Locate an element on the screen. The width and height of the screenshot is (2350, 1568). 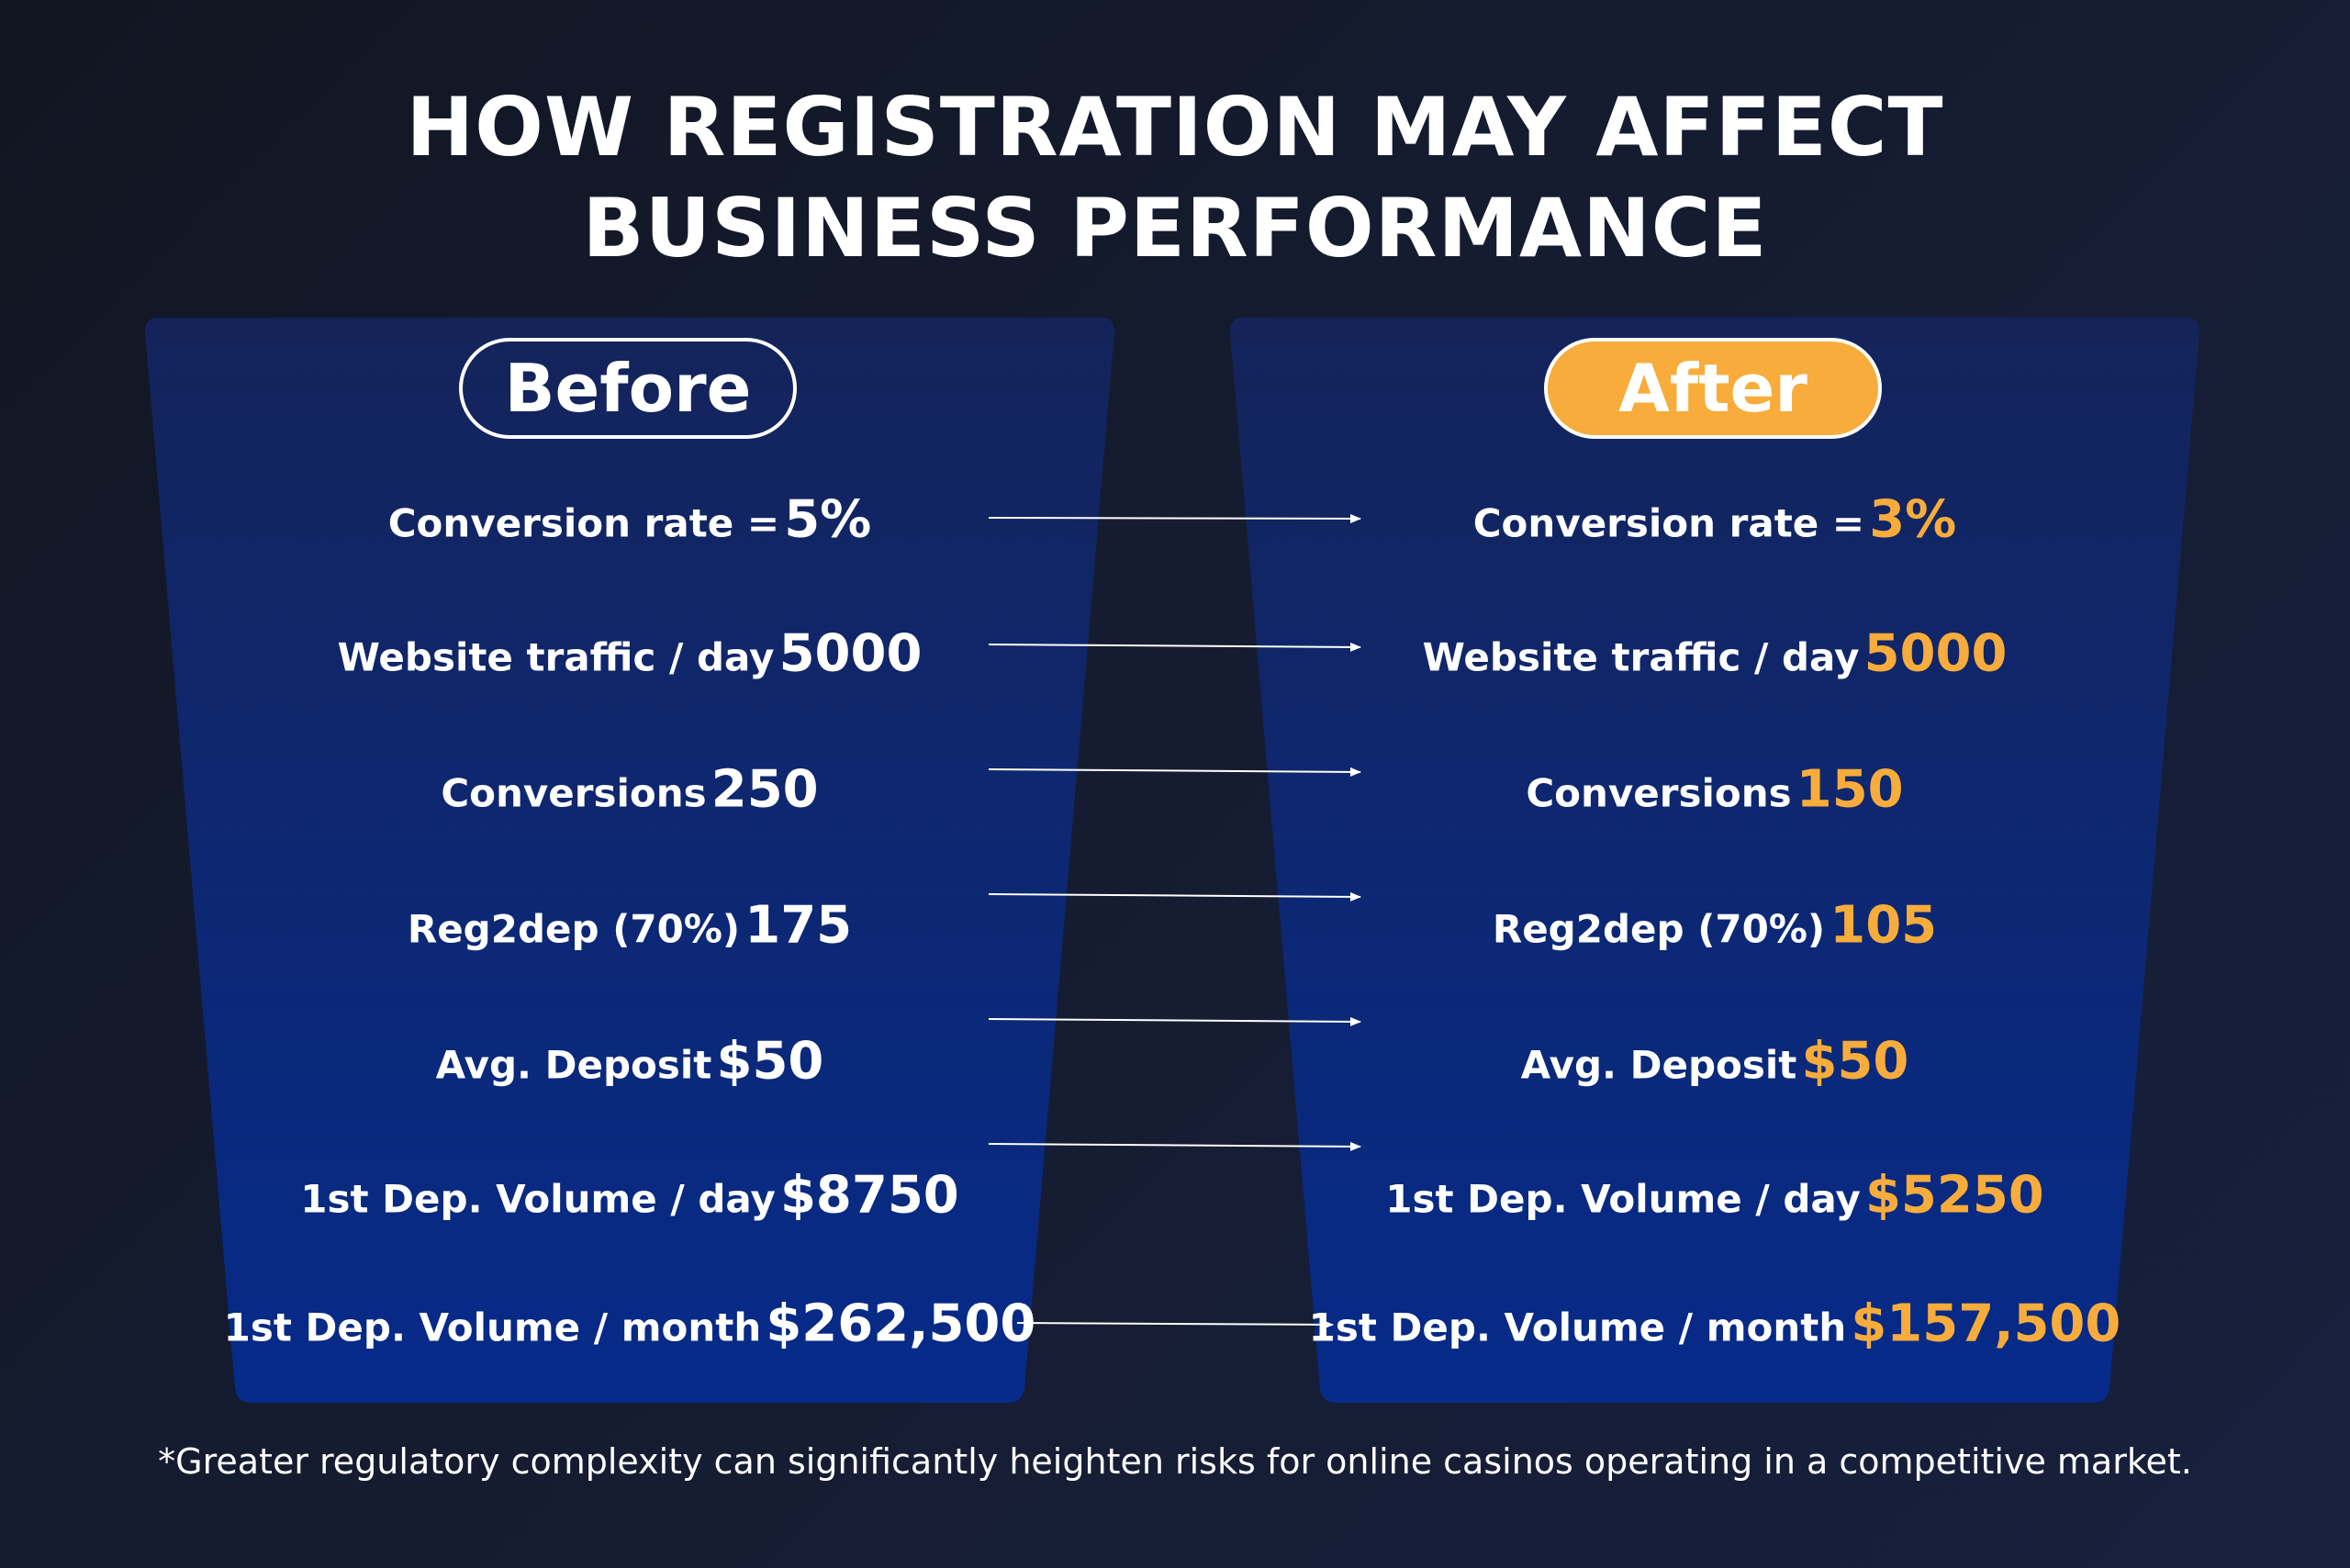
before-deposit-volume-day: 1st Dep. Volume / day $8750 is located at coordinates (629, 1196).